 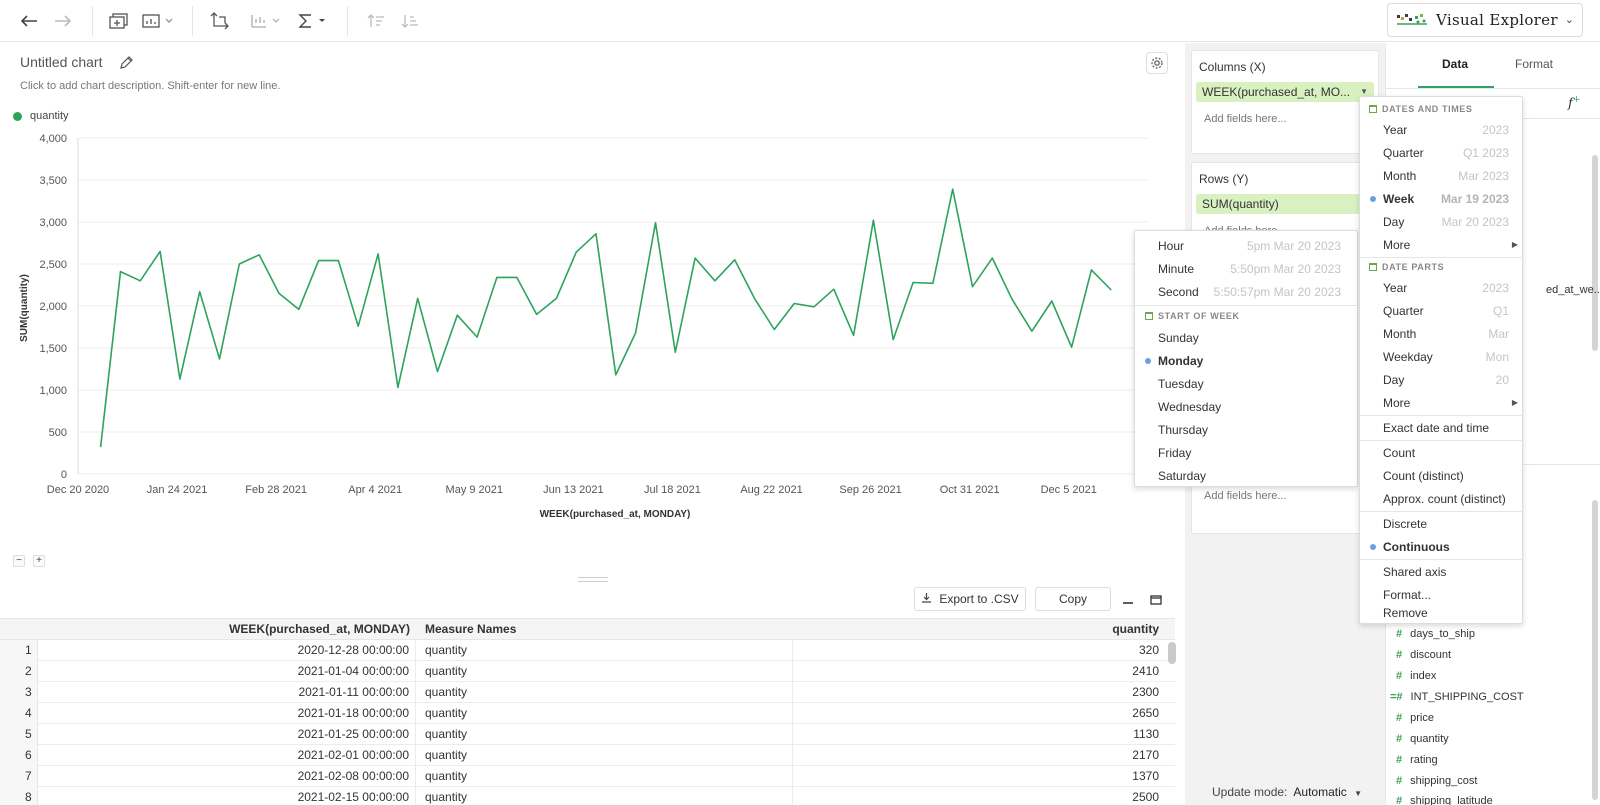 I want to click on menu-item-minute: Minute 5:50pm Mar 20 2023, so click(x=1249, y=269).